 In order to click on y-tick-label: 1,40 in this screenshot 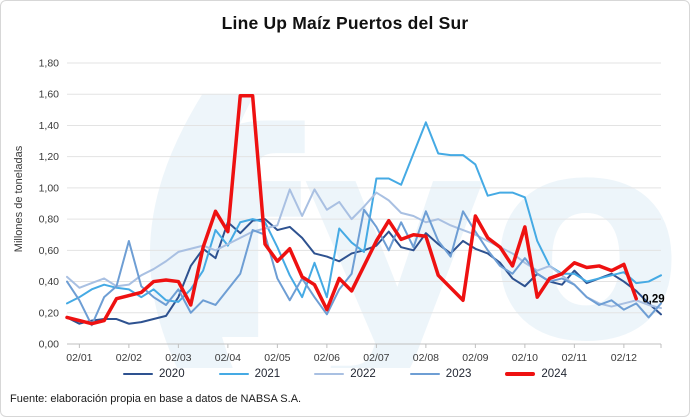, I will do `click(49, 126)`.